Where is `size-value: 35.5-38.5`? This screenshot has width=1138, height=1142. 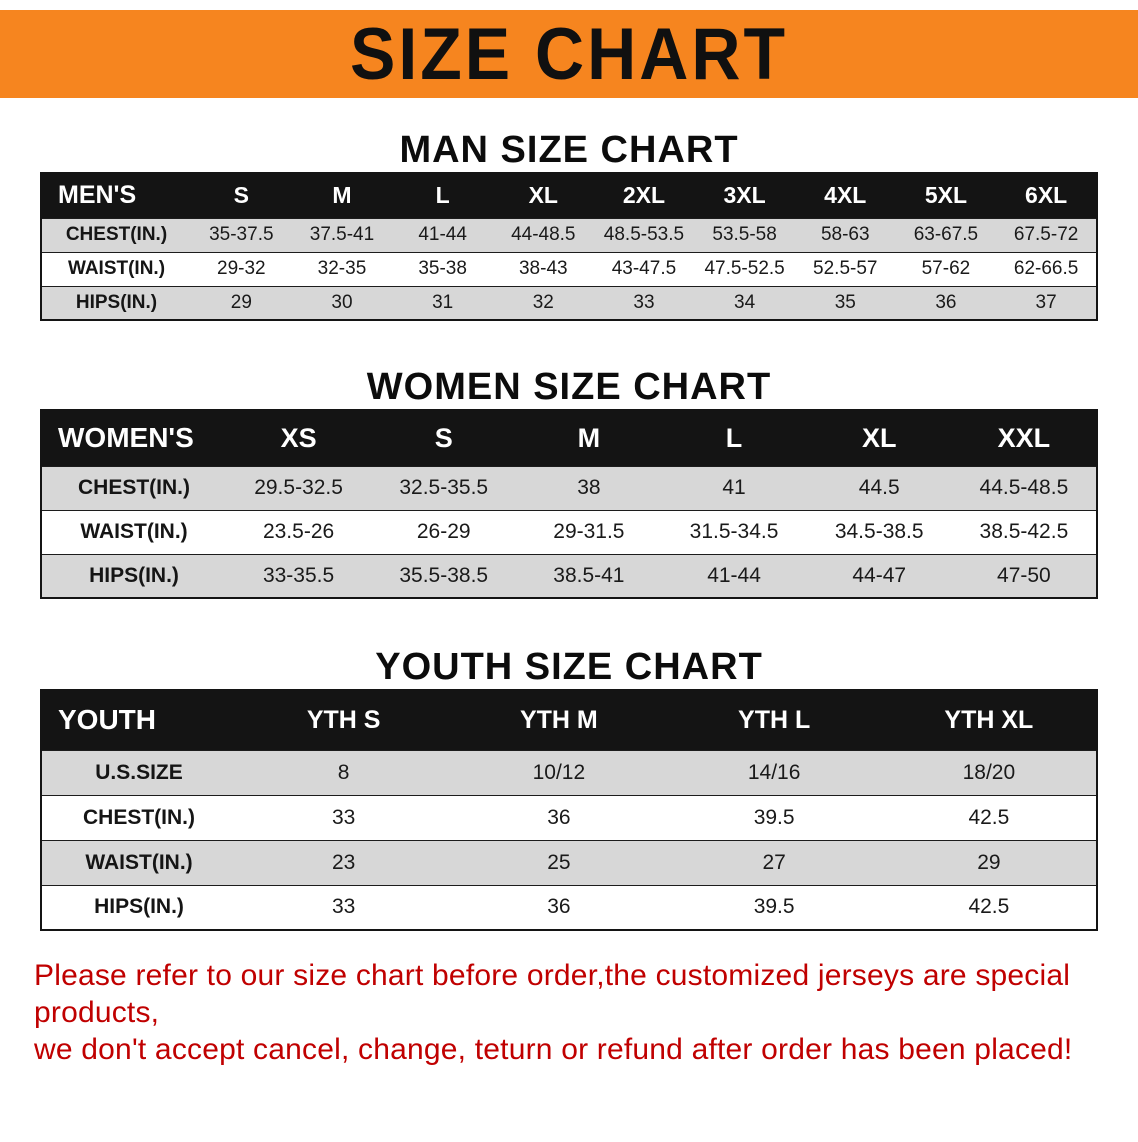
size-value: 35.5-38.5 is located at coordinates (444, 576).